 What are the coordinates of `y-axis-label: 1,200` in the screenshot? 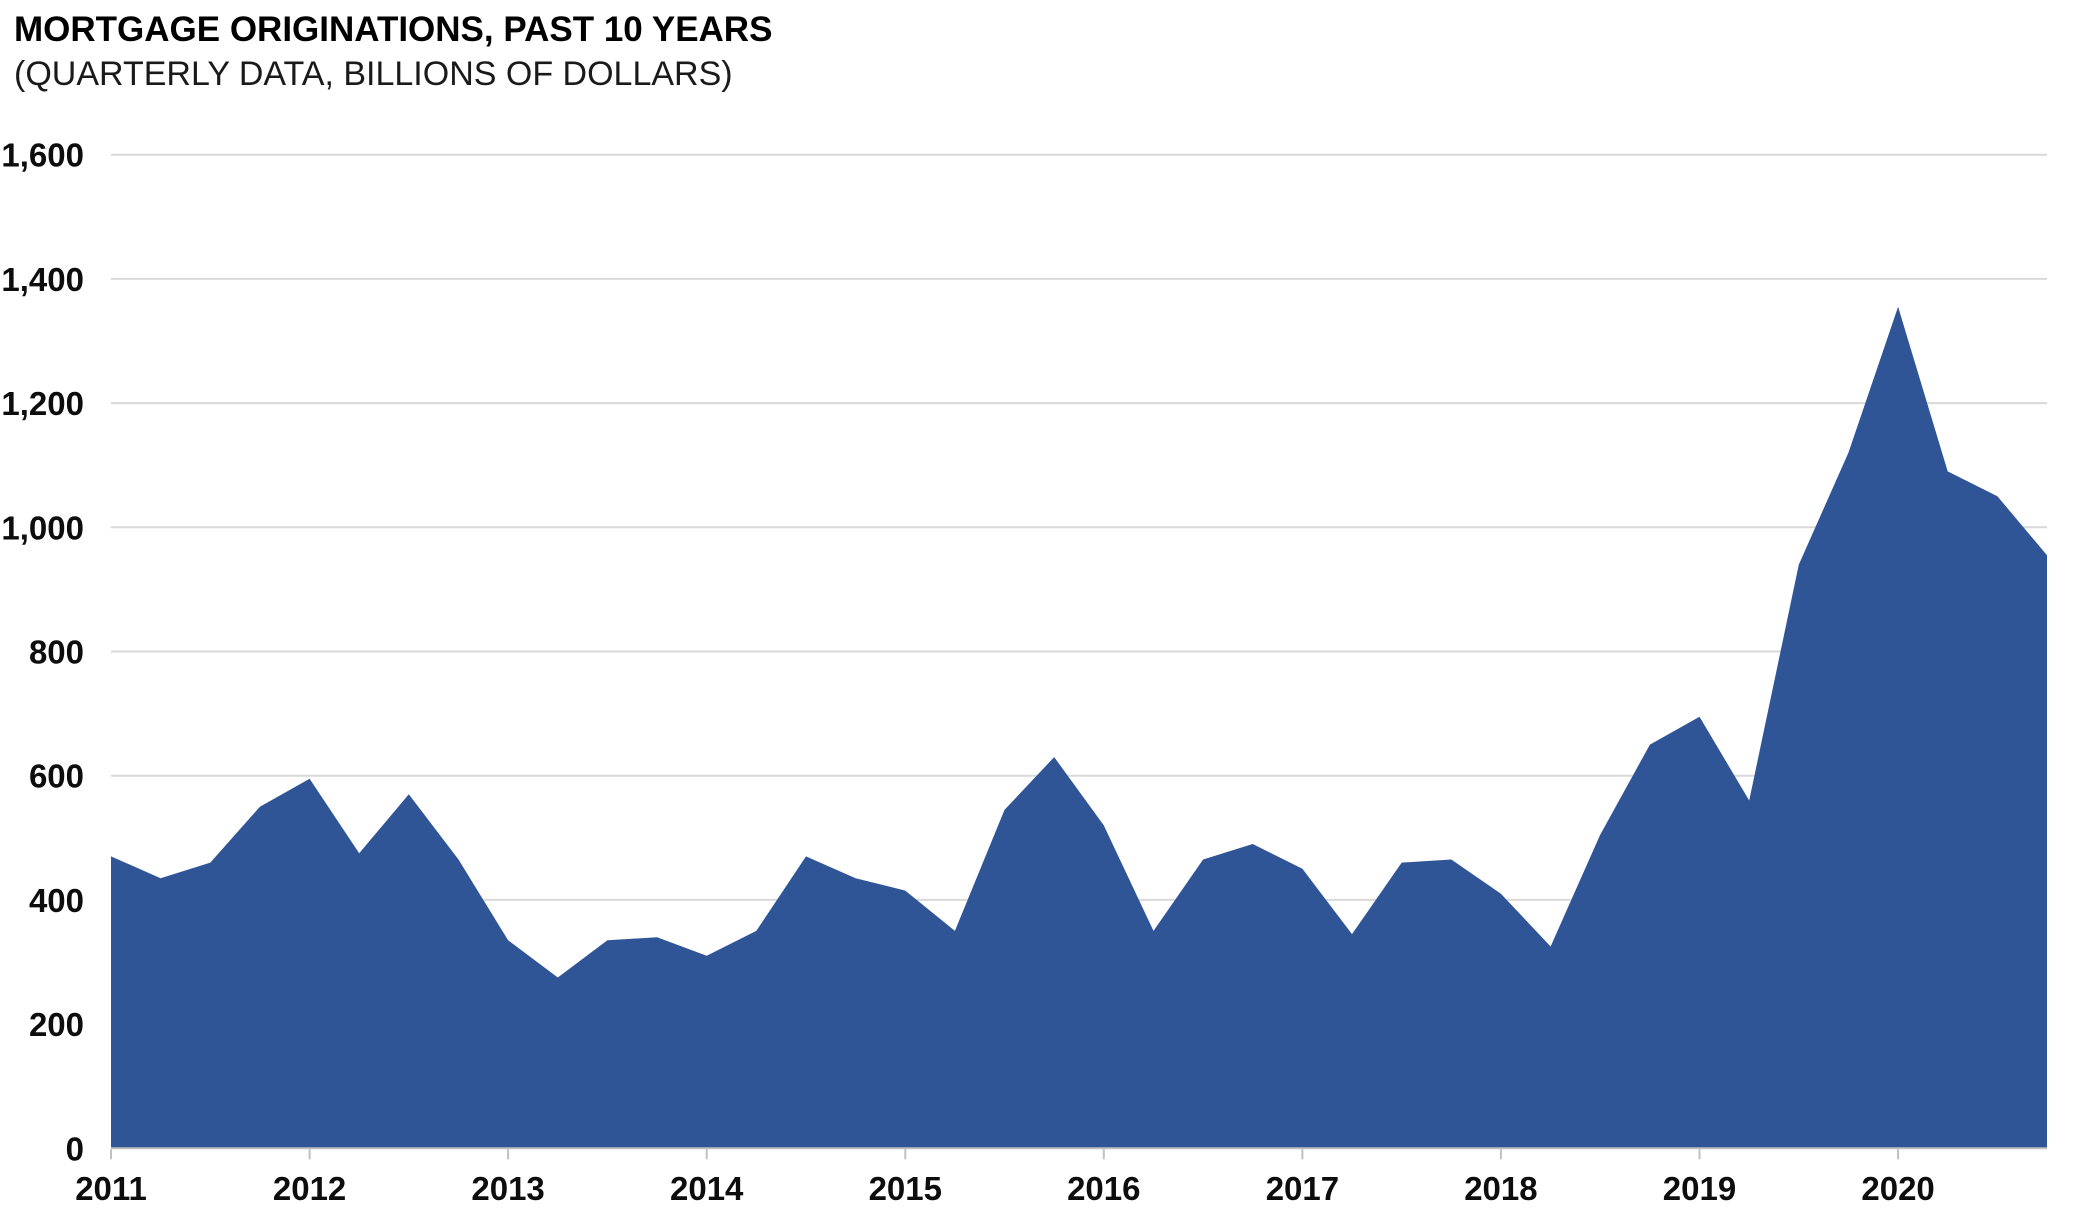 It's located at (42, 403).